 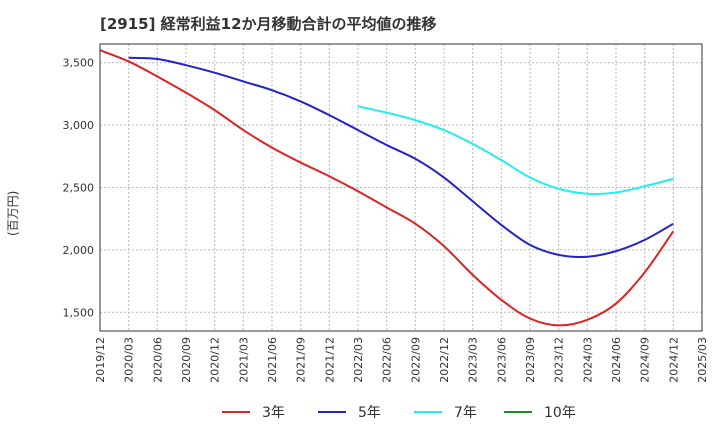 What do you see at coordinates (387, 360) in the screenshot?
I see `x-tick-label: 2022/06` at bounding box center [387, 360].